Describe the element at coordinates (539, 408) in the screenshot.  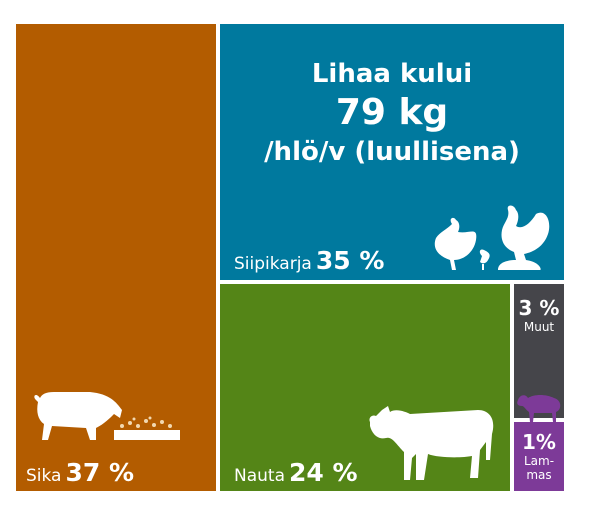
I see `sheep-icon` at that location.